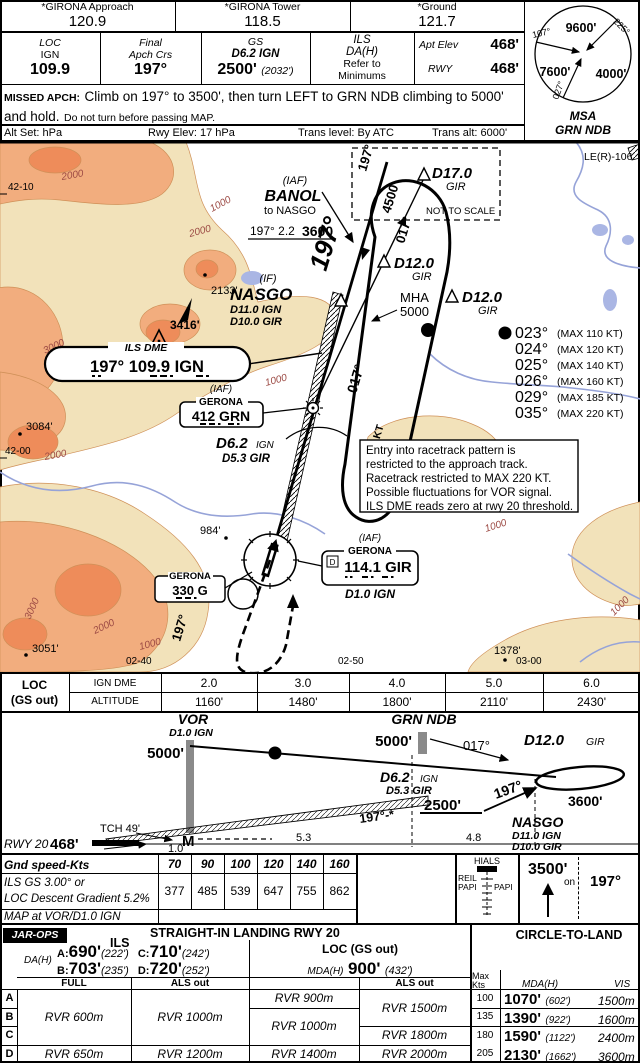 The image size is (640, 1063). I want to click on profile-3600: 3600', so click(585, 801).